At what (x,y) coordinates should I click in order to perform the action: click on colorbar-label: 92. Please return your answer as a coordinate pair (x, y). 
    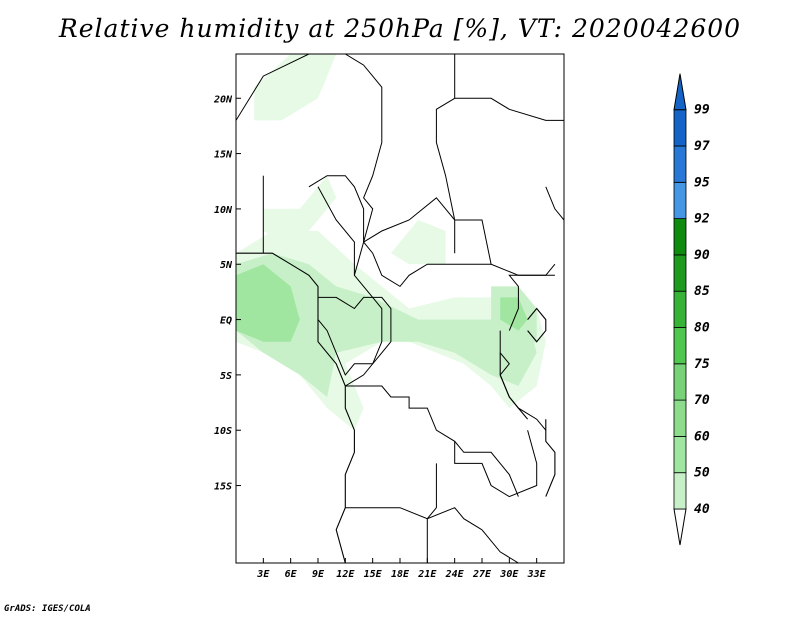
    Looking at the image, I should click on (702, 219).